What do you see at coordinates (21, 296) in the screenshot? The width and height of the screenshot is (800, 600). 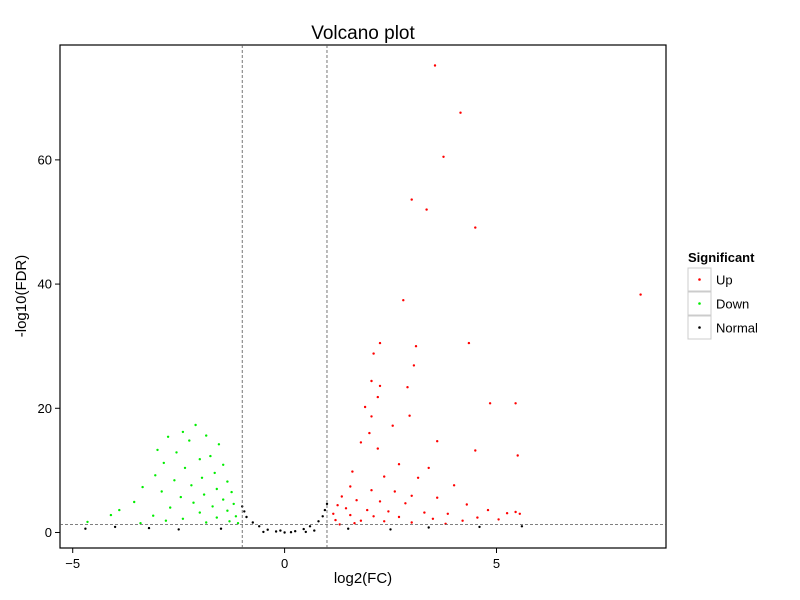 I see `y-axis-label: -log10(FDR)` at bounding box center [21, 296].